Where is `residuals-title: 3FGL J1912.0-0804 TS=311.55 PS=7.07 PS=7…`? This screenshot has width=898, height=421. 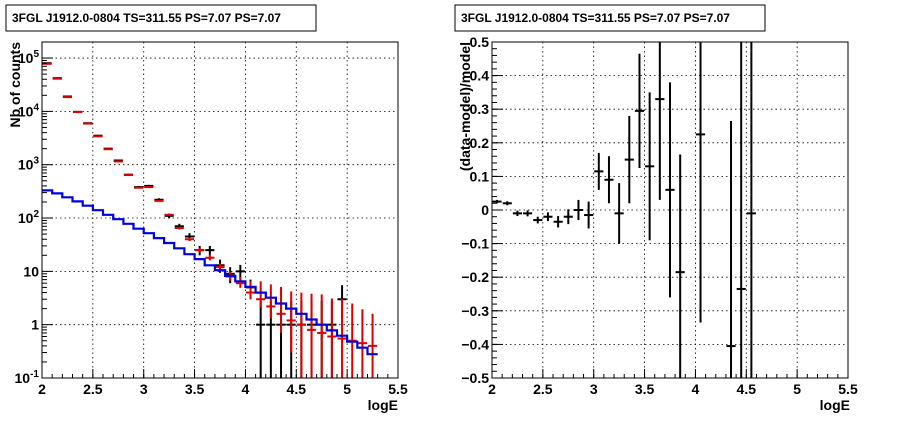
residuals-title: 3FGL J1912.0-0804 TS=311.55 PS=7.07 PS=7… is located at coordinates (595, 18).